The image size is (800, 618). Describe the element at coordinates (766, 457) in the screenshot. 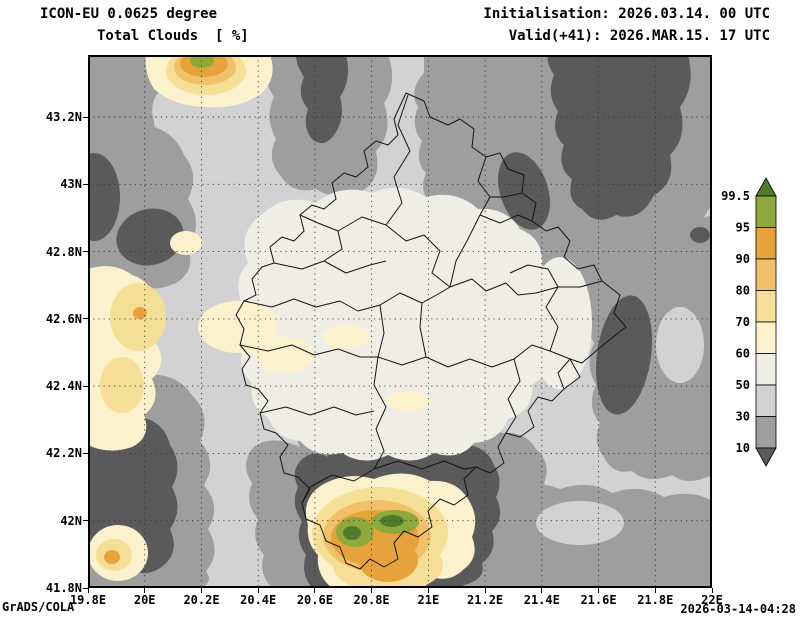

I see `colorbar-under-arrow` at that location.